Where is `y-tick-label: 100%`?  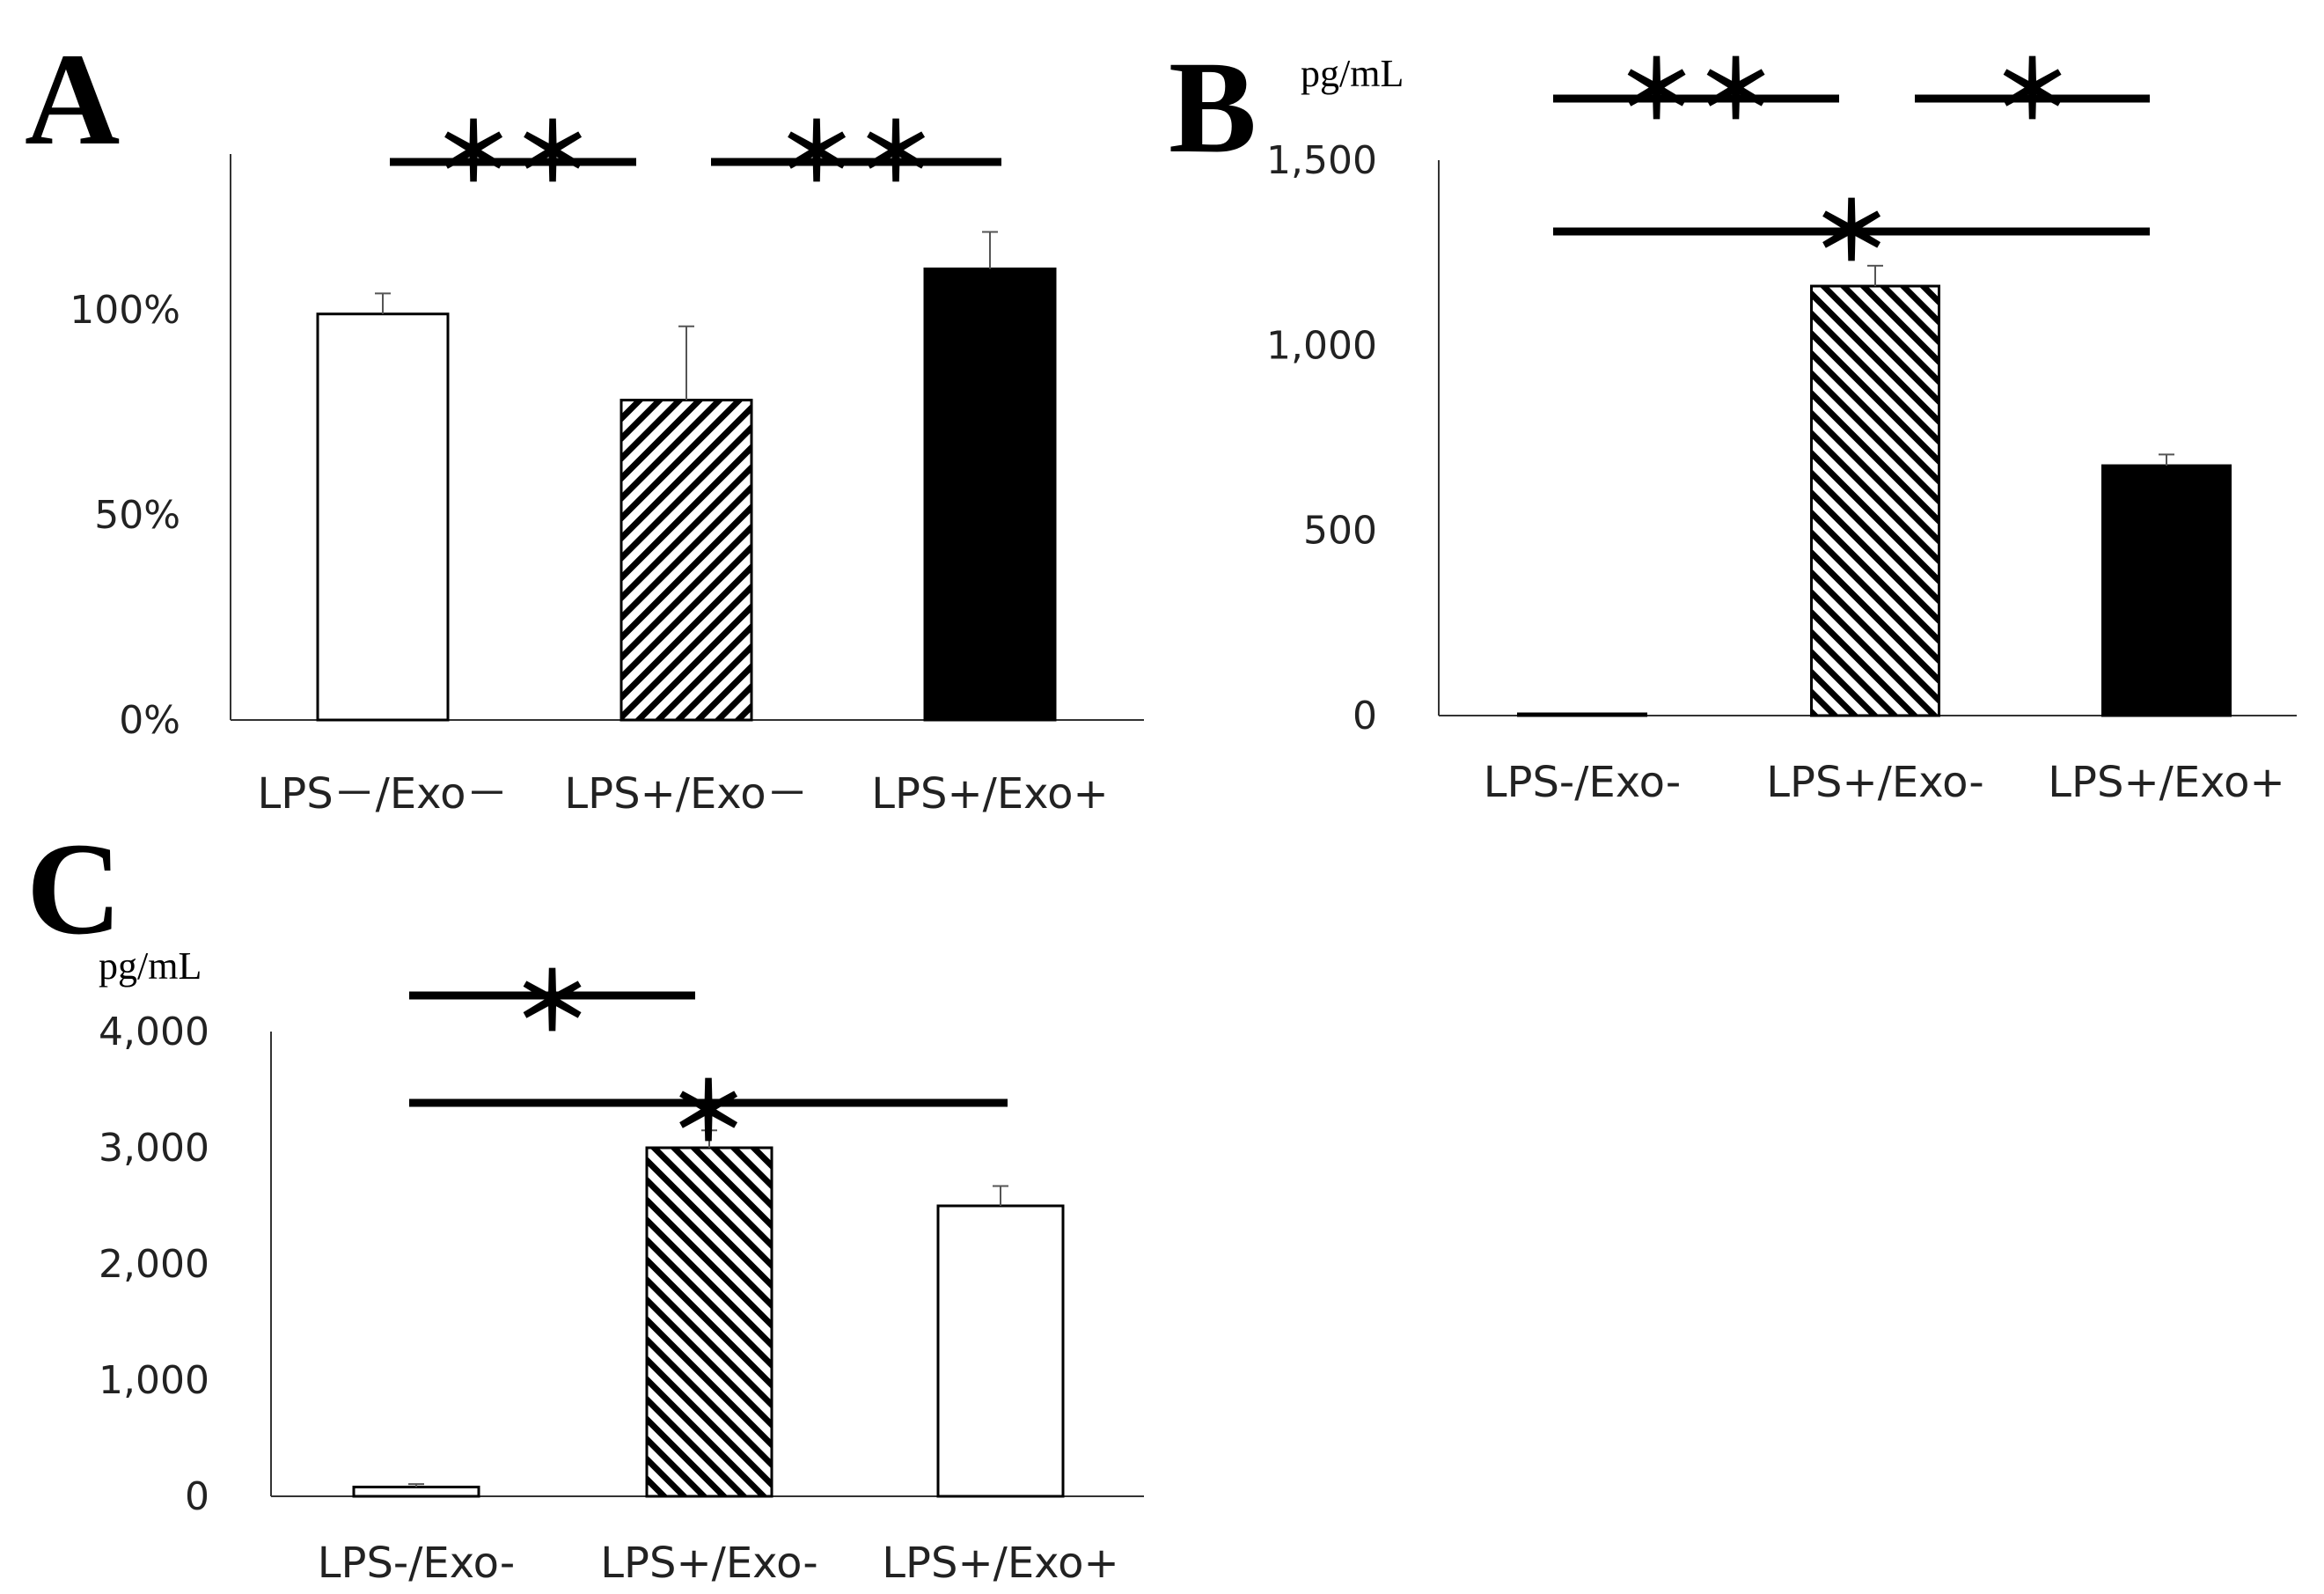
y-tick-label: 100% is located at coordinates (125, 310).